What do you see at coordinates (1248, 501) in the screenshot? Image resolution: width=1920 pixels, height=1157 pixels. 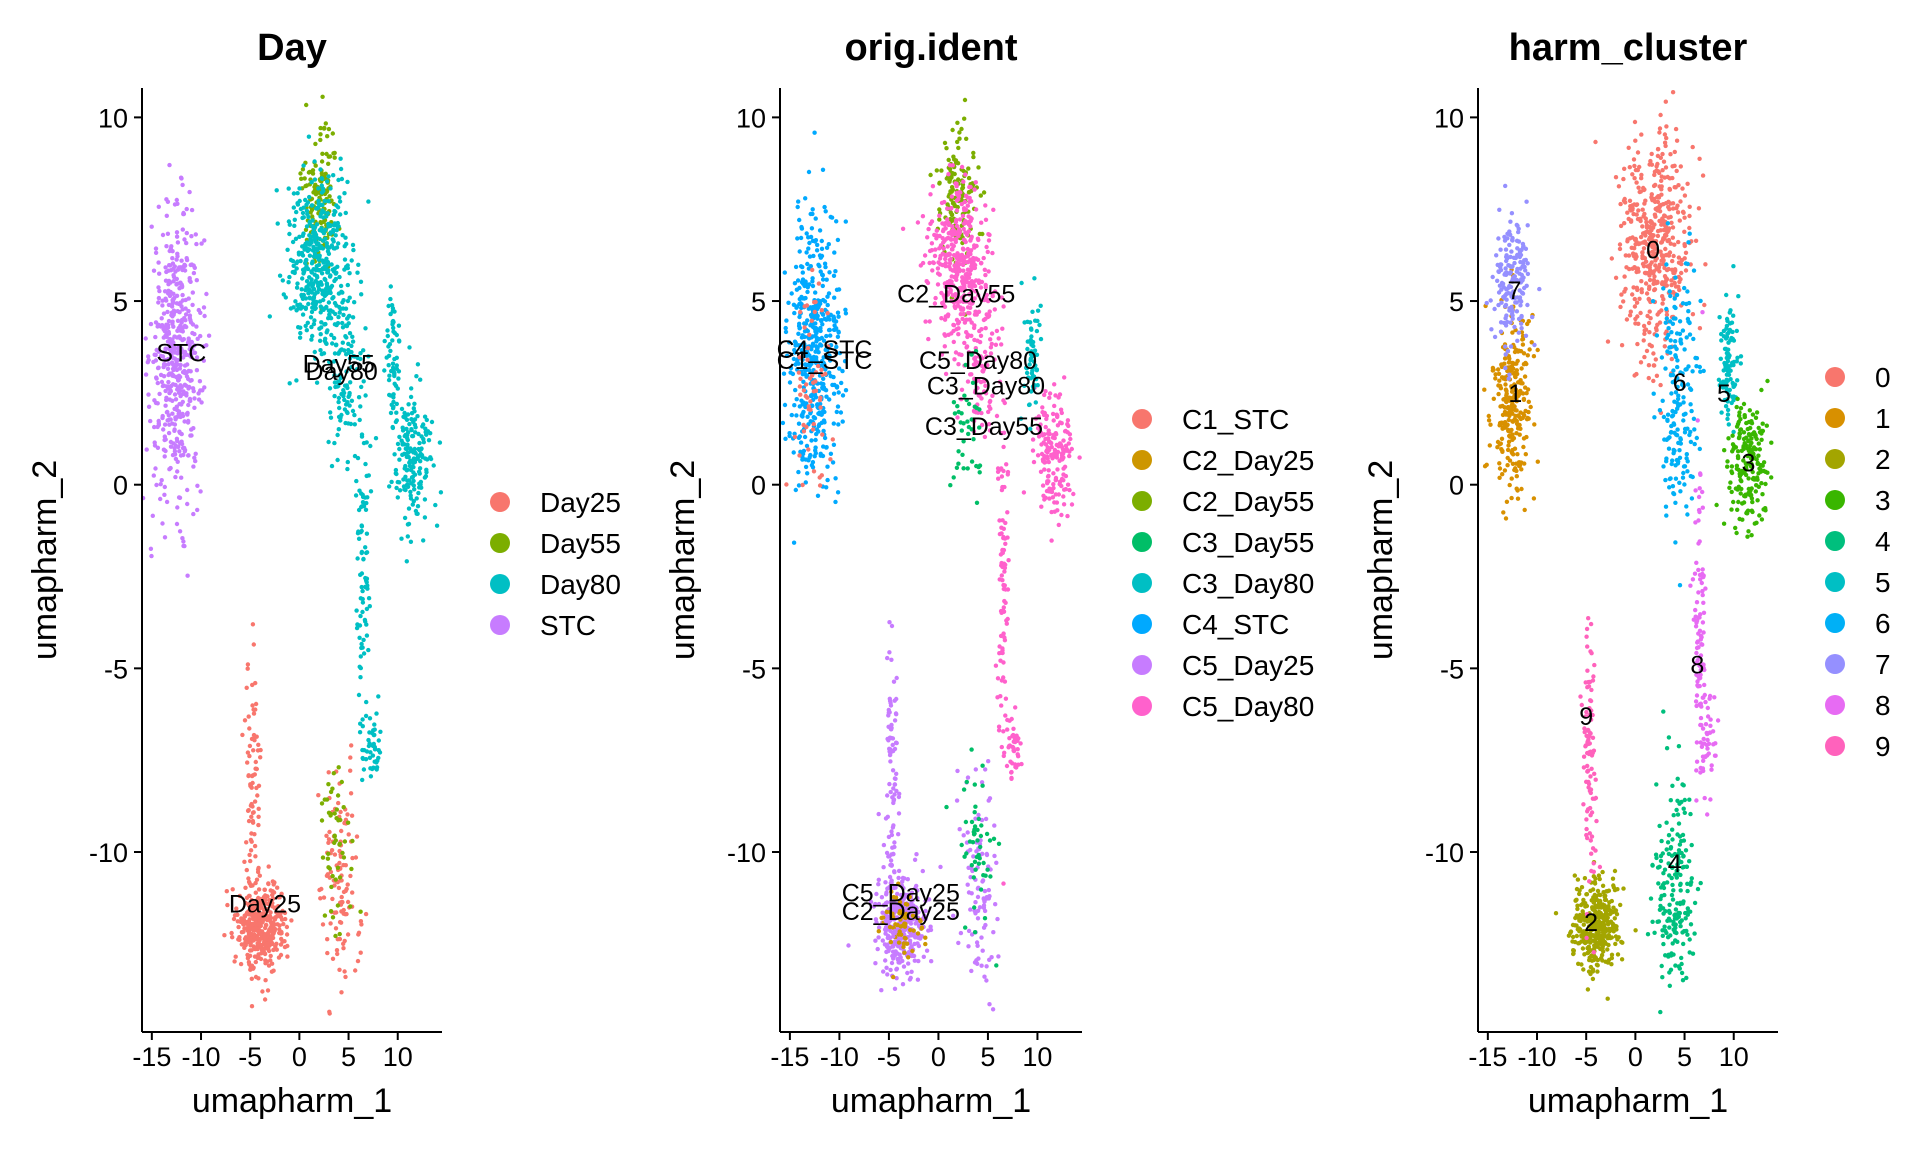 I see `legend-label: C2_Day55` at bounding box center [1248, 501].